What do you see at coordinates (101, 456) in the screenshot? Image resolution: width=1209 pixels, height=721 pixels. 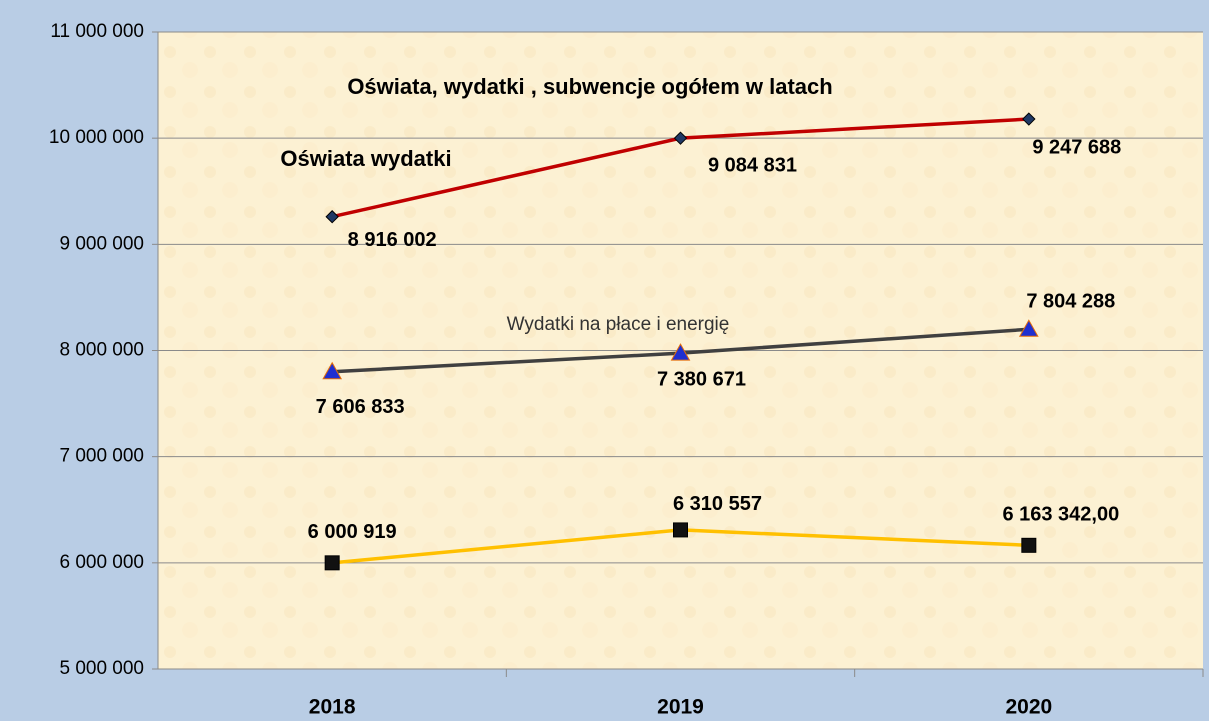 I see `y-tick-label: 7 000 000` at bounding box center [101, 456].